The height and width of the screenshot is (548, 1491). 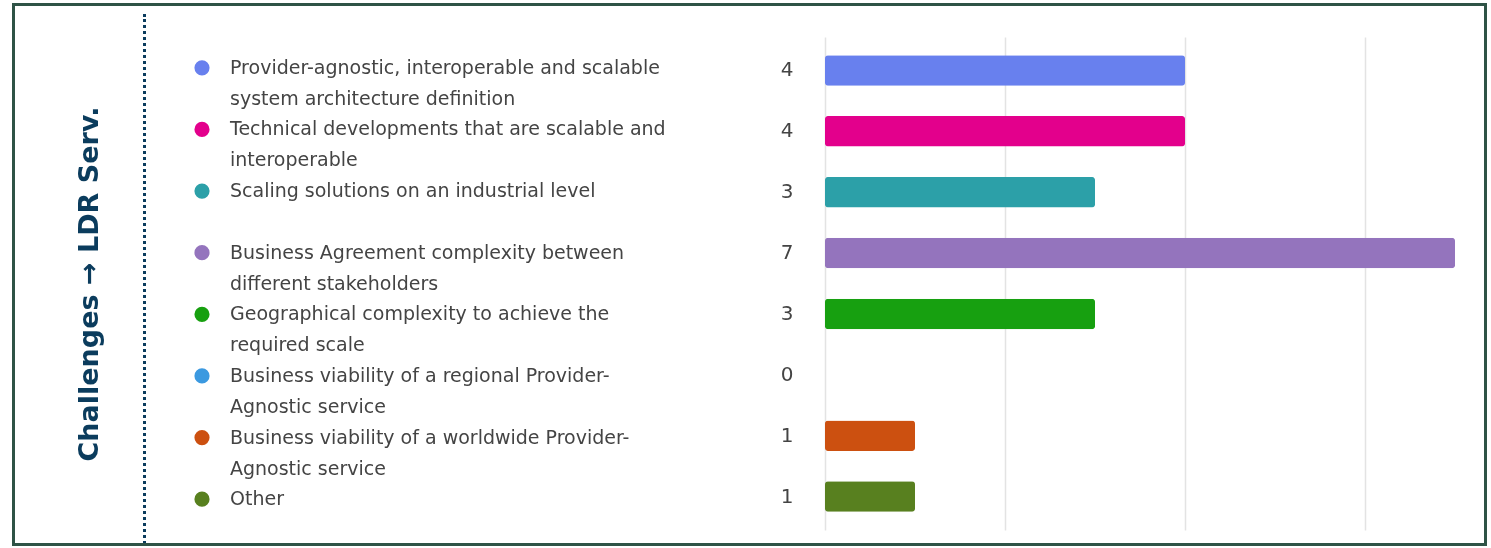 I want to click on y-tick-label: Other, so click(x=257, y=498).